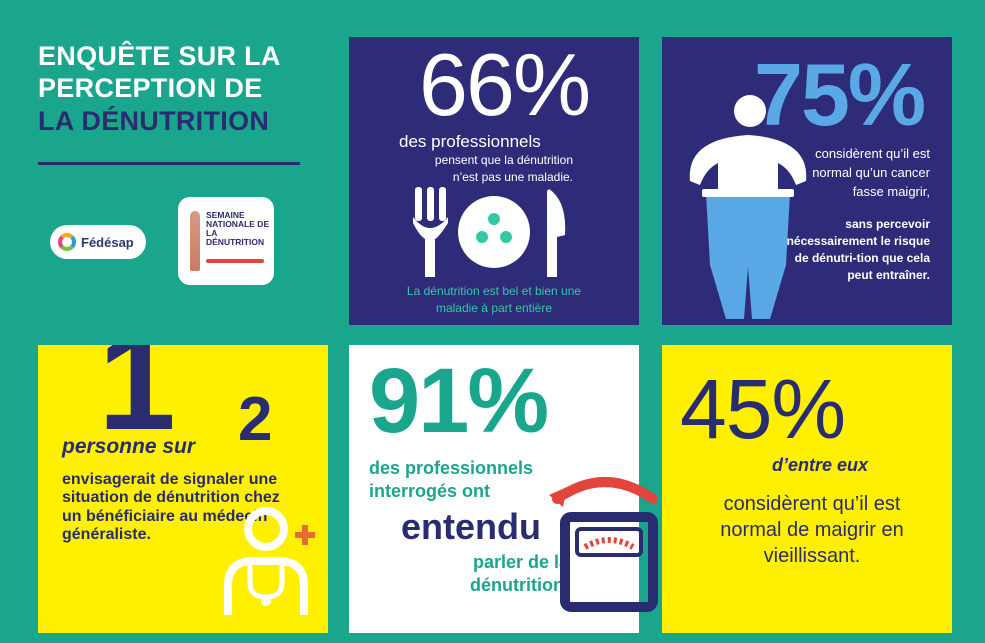 The height and width of the screenshot is (643, 985). I want to click on title-divider, so click(169, 163).